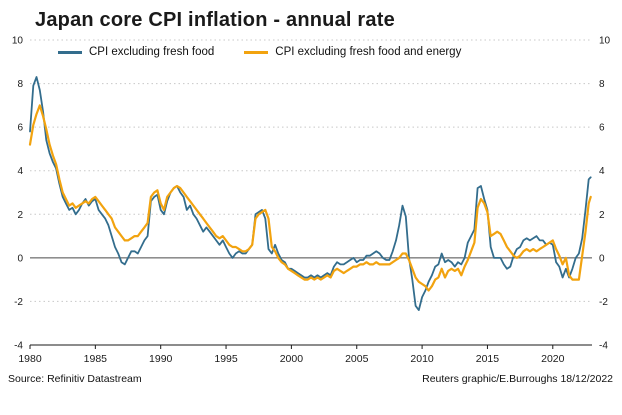 This screenshot has height=415, width=622. Describe the element at coordinates (292, 359) in the screenshot. I see `svg-text: 2000` at that location.